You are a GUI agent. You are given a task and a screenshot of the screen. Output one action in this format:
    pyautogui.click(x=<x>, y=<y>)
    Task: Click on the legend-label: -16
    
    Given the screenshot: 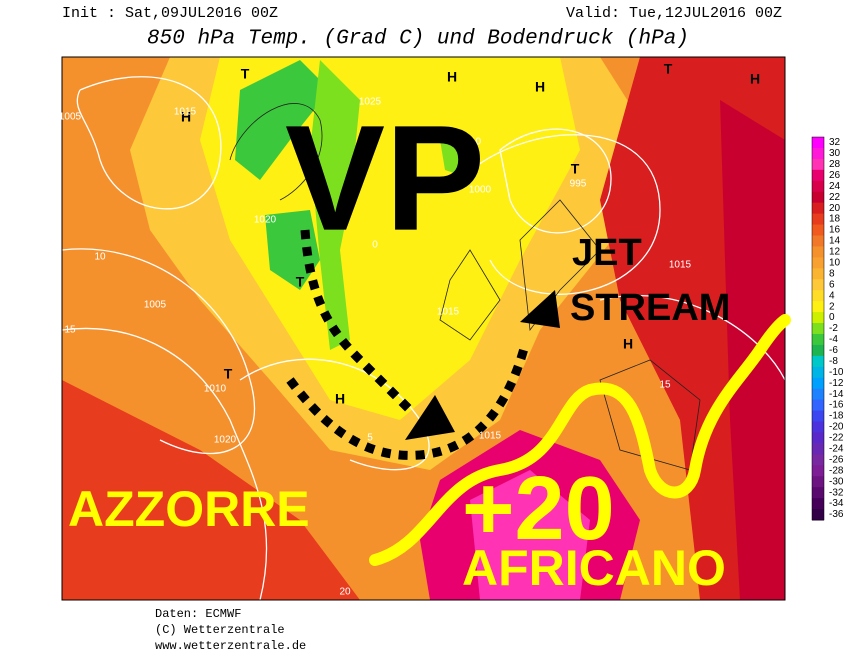 What is the action you would take?
    pyautogui.click(x=836, y=405)
    